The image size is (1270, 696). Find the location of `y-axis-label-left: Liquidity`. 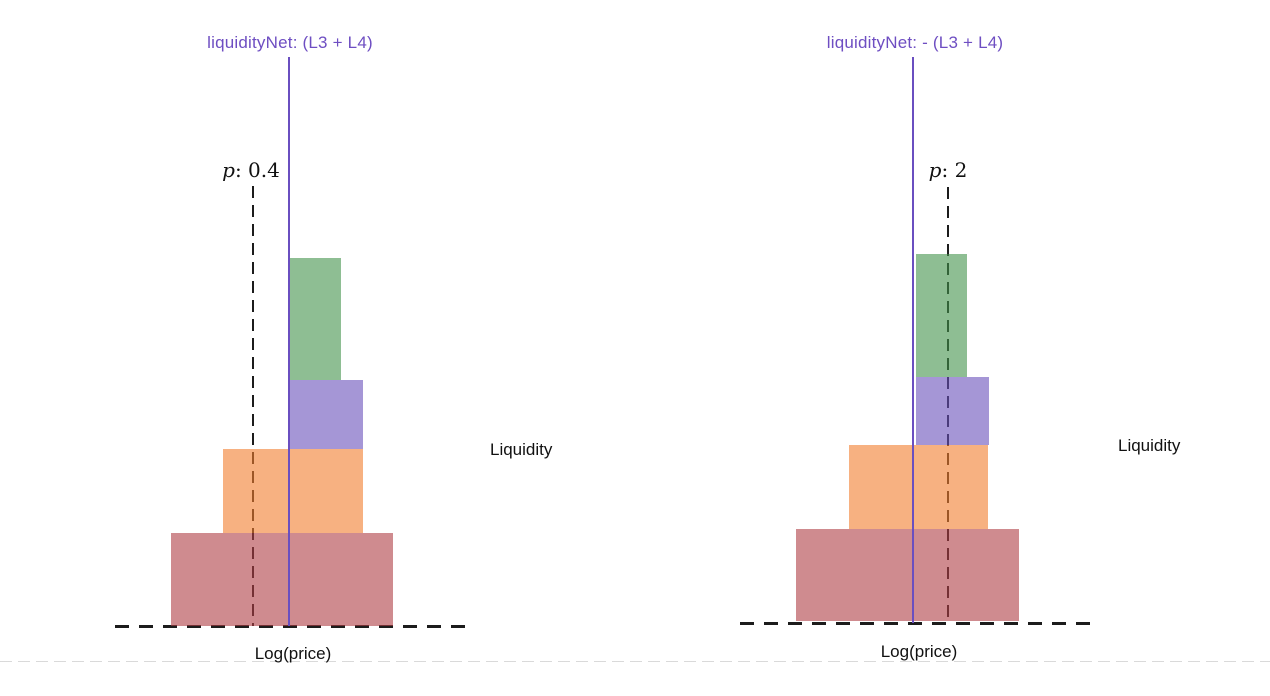

y-axis-label-left: Liquidity is located at coordinates (521, 449).